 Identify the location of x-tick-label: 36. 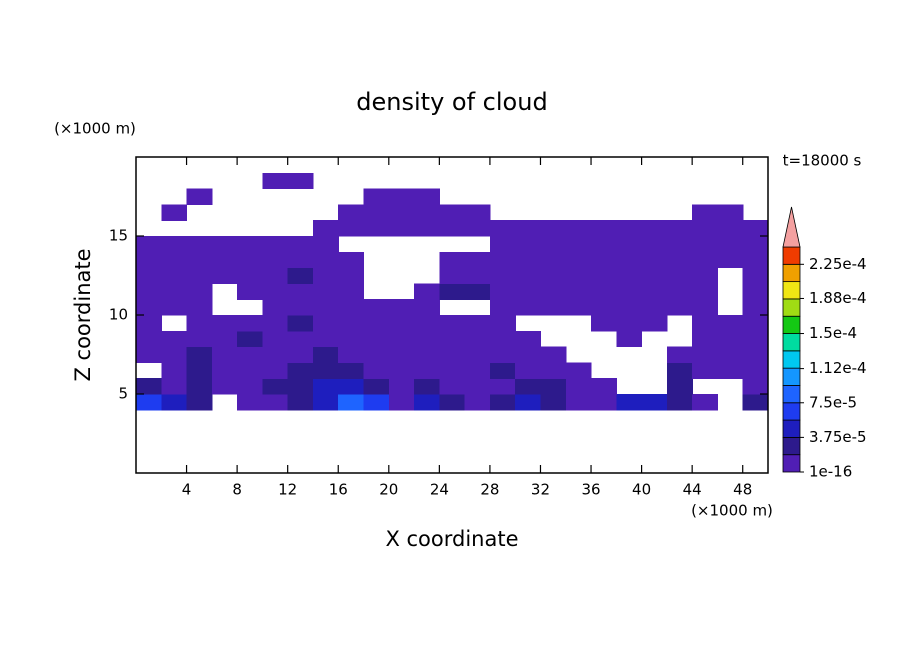
(590, 490).